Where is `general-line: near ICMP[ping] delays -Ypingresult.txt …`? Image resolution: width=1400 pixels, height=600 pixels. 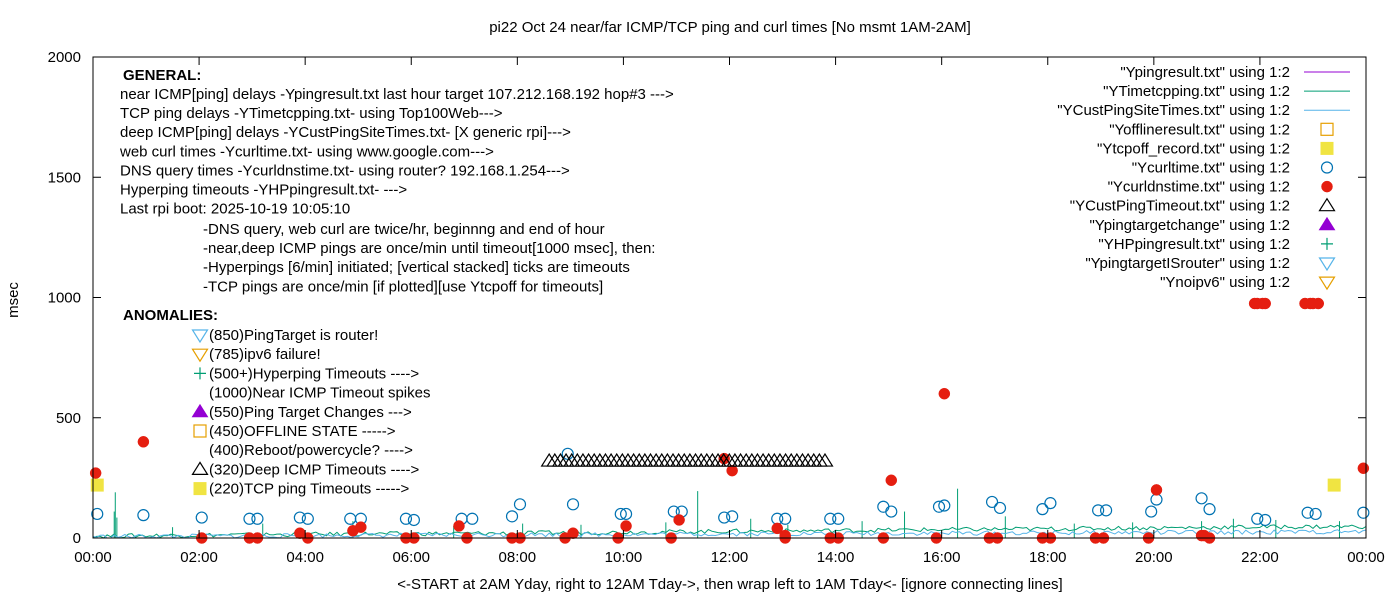
general-line: near ICMP[ping] delays -Ypingresult.txt … is located at coordinates (397, 94).